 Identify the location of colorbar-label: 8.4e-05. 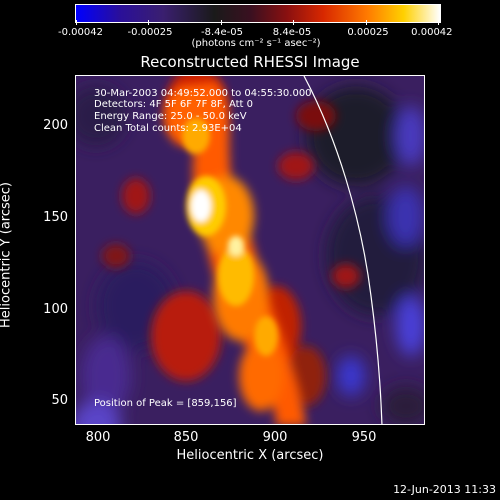
(292, 32).